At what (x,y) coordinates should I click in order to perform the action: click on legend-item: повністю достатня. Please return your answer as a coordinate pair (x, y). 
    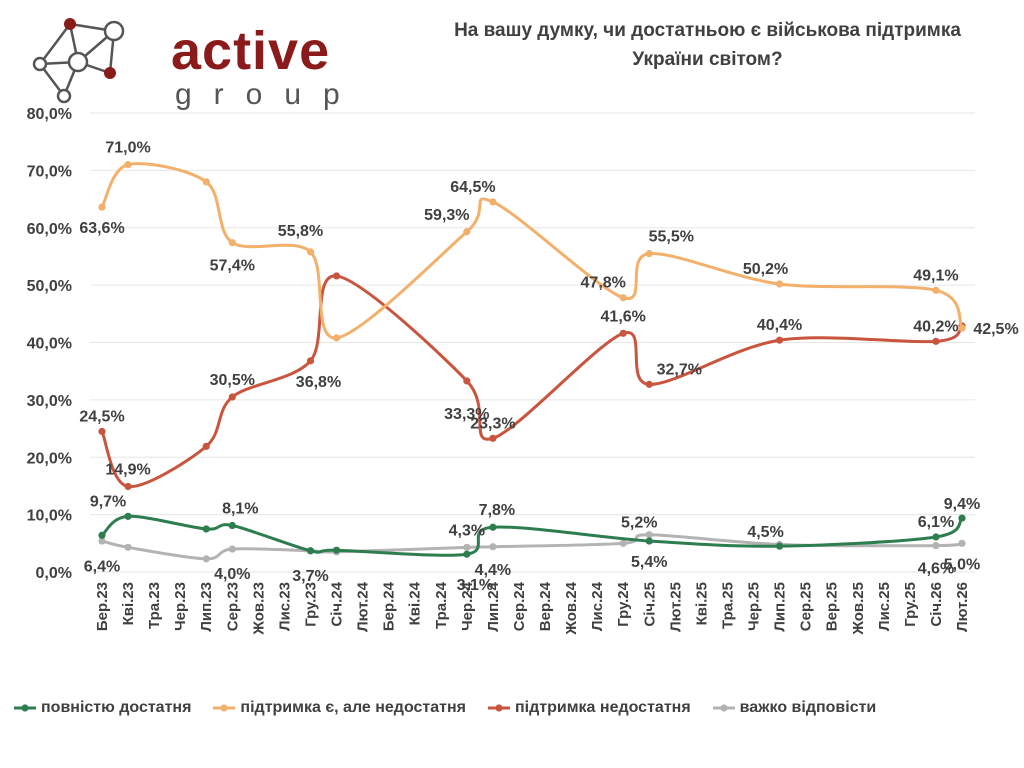
    Looking at the image, I should click on (102, 708).